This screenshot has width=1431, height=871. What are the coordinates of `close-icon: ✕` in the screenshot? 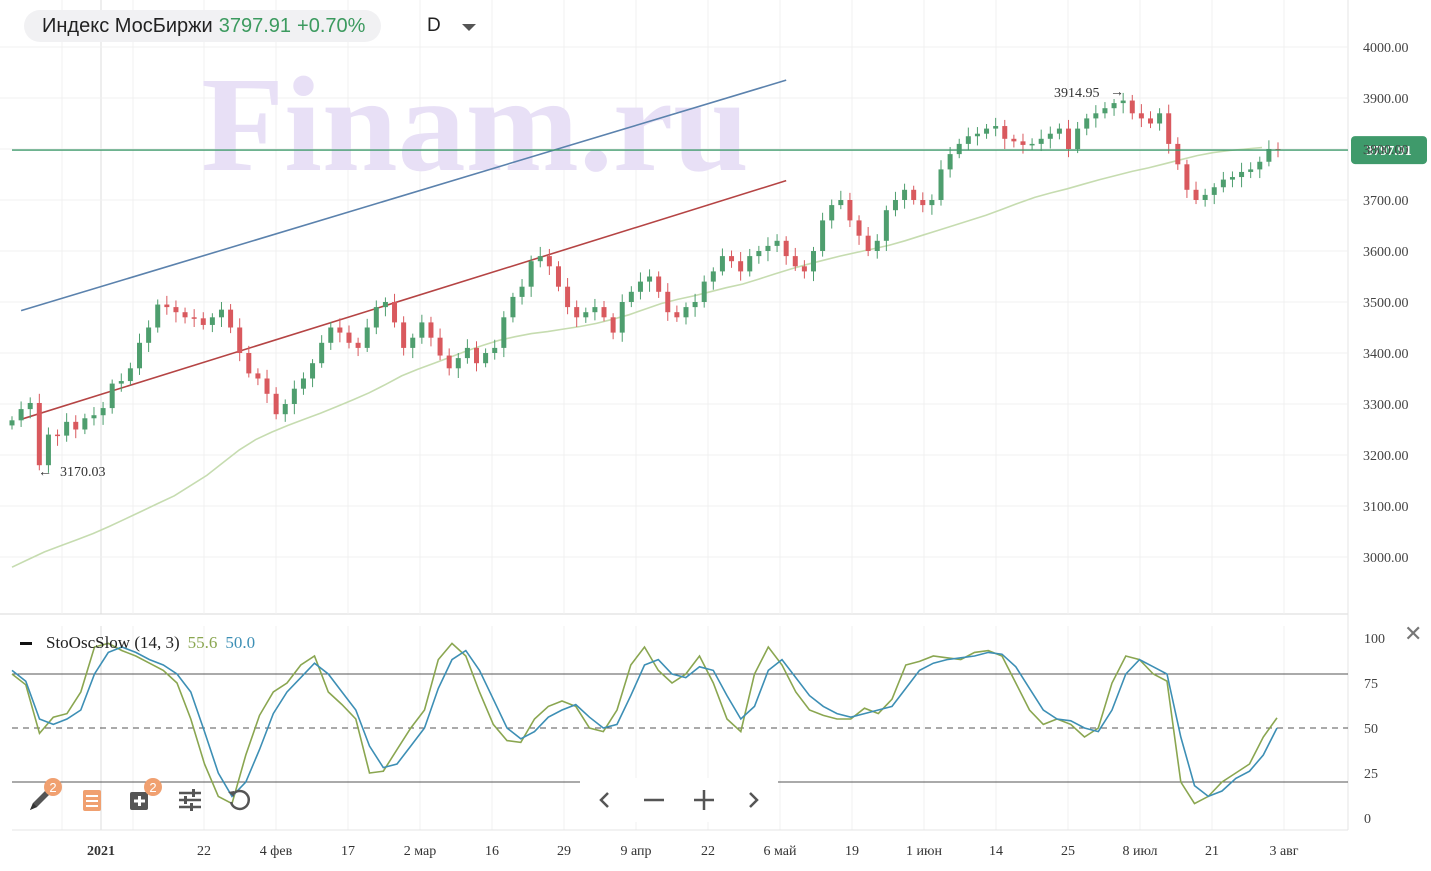 It's located at (1413, 634).